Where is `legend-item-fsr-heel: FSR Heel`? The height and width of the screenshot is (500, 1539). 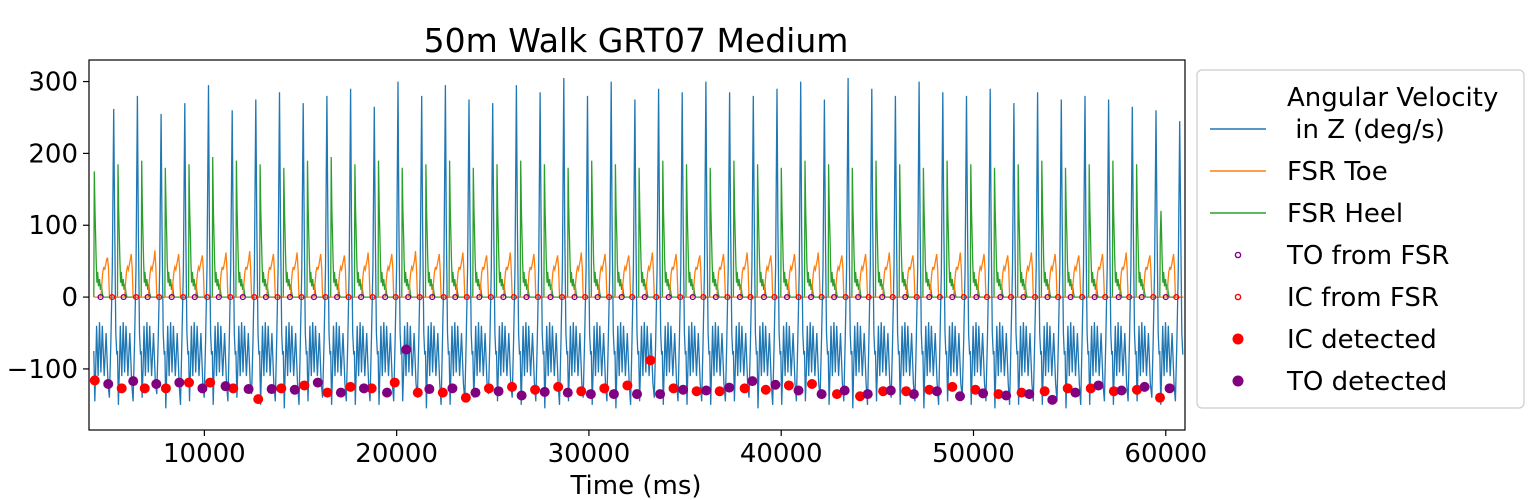
legend-item-fsr-heel: FSR Heel is located at coordinates (1306, 214).